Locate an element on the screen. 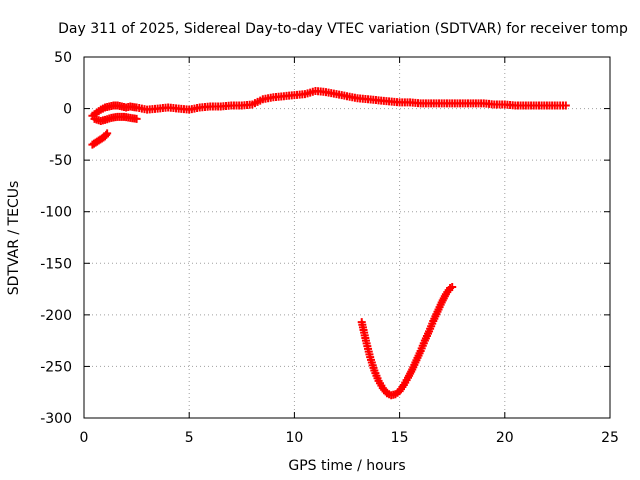 Image resolution: width=640 pixels, height=480 pixels. y-tick-label: -50 is located at coordinates (60, 161).